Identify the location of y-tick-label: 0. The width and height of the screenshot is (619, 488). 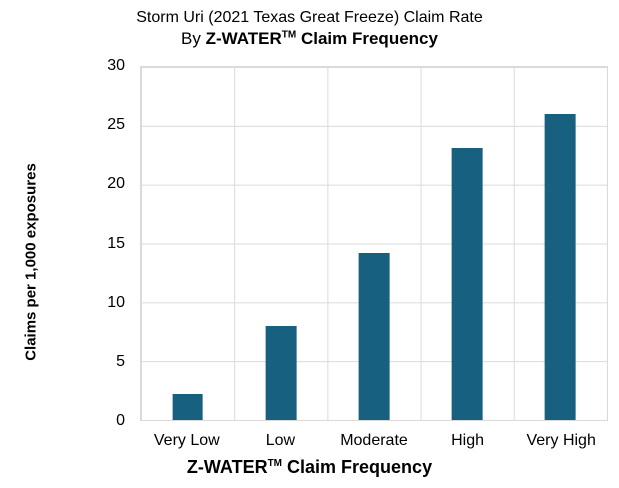
(120, 420).